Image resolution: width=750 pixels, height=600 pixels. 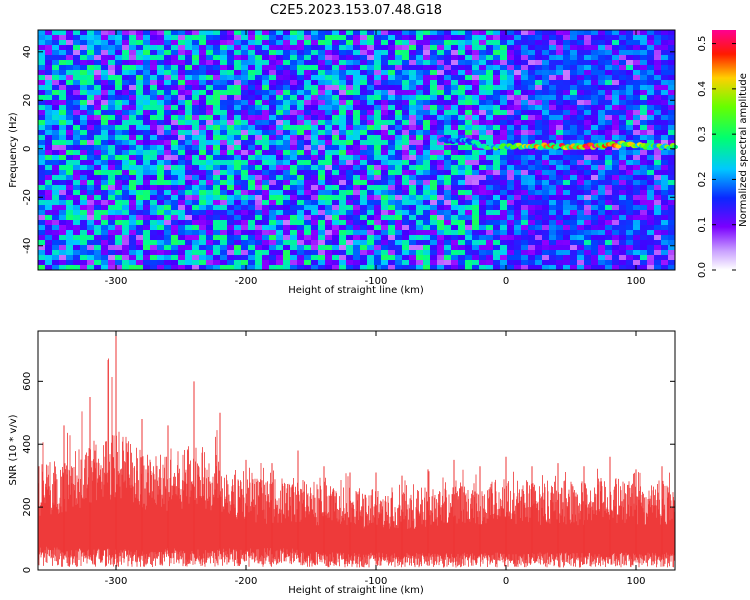 What do you see at coordinates (27, 197) in the screenshot?
I see `y-tick-label: -20` at bounding box center [27, 197].